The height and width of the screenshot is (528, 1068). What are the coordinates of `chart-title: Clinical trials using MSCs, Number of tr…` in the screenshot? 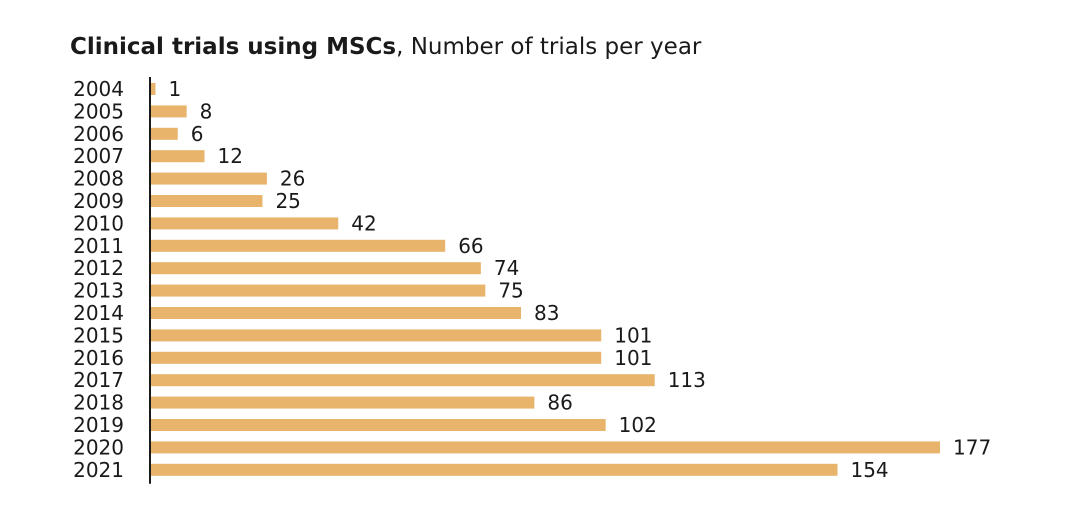 It's located at (385, 47).